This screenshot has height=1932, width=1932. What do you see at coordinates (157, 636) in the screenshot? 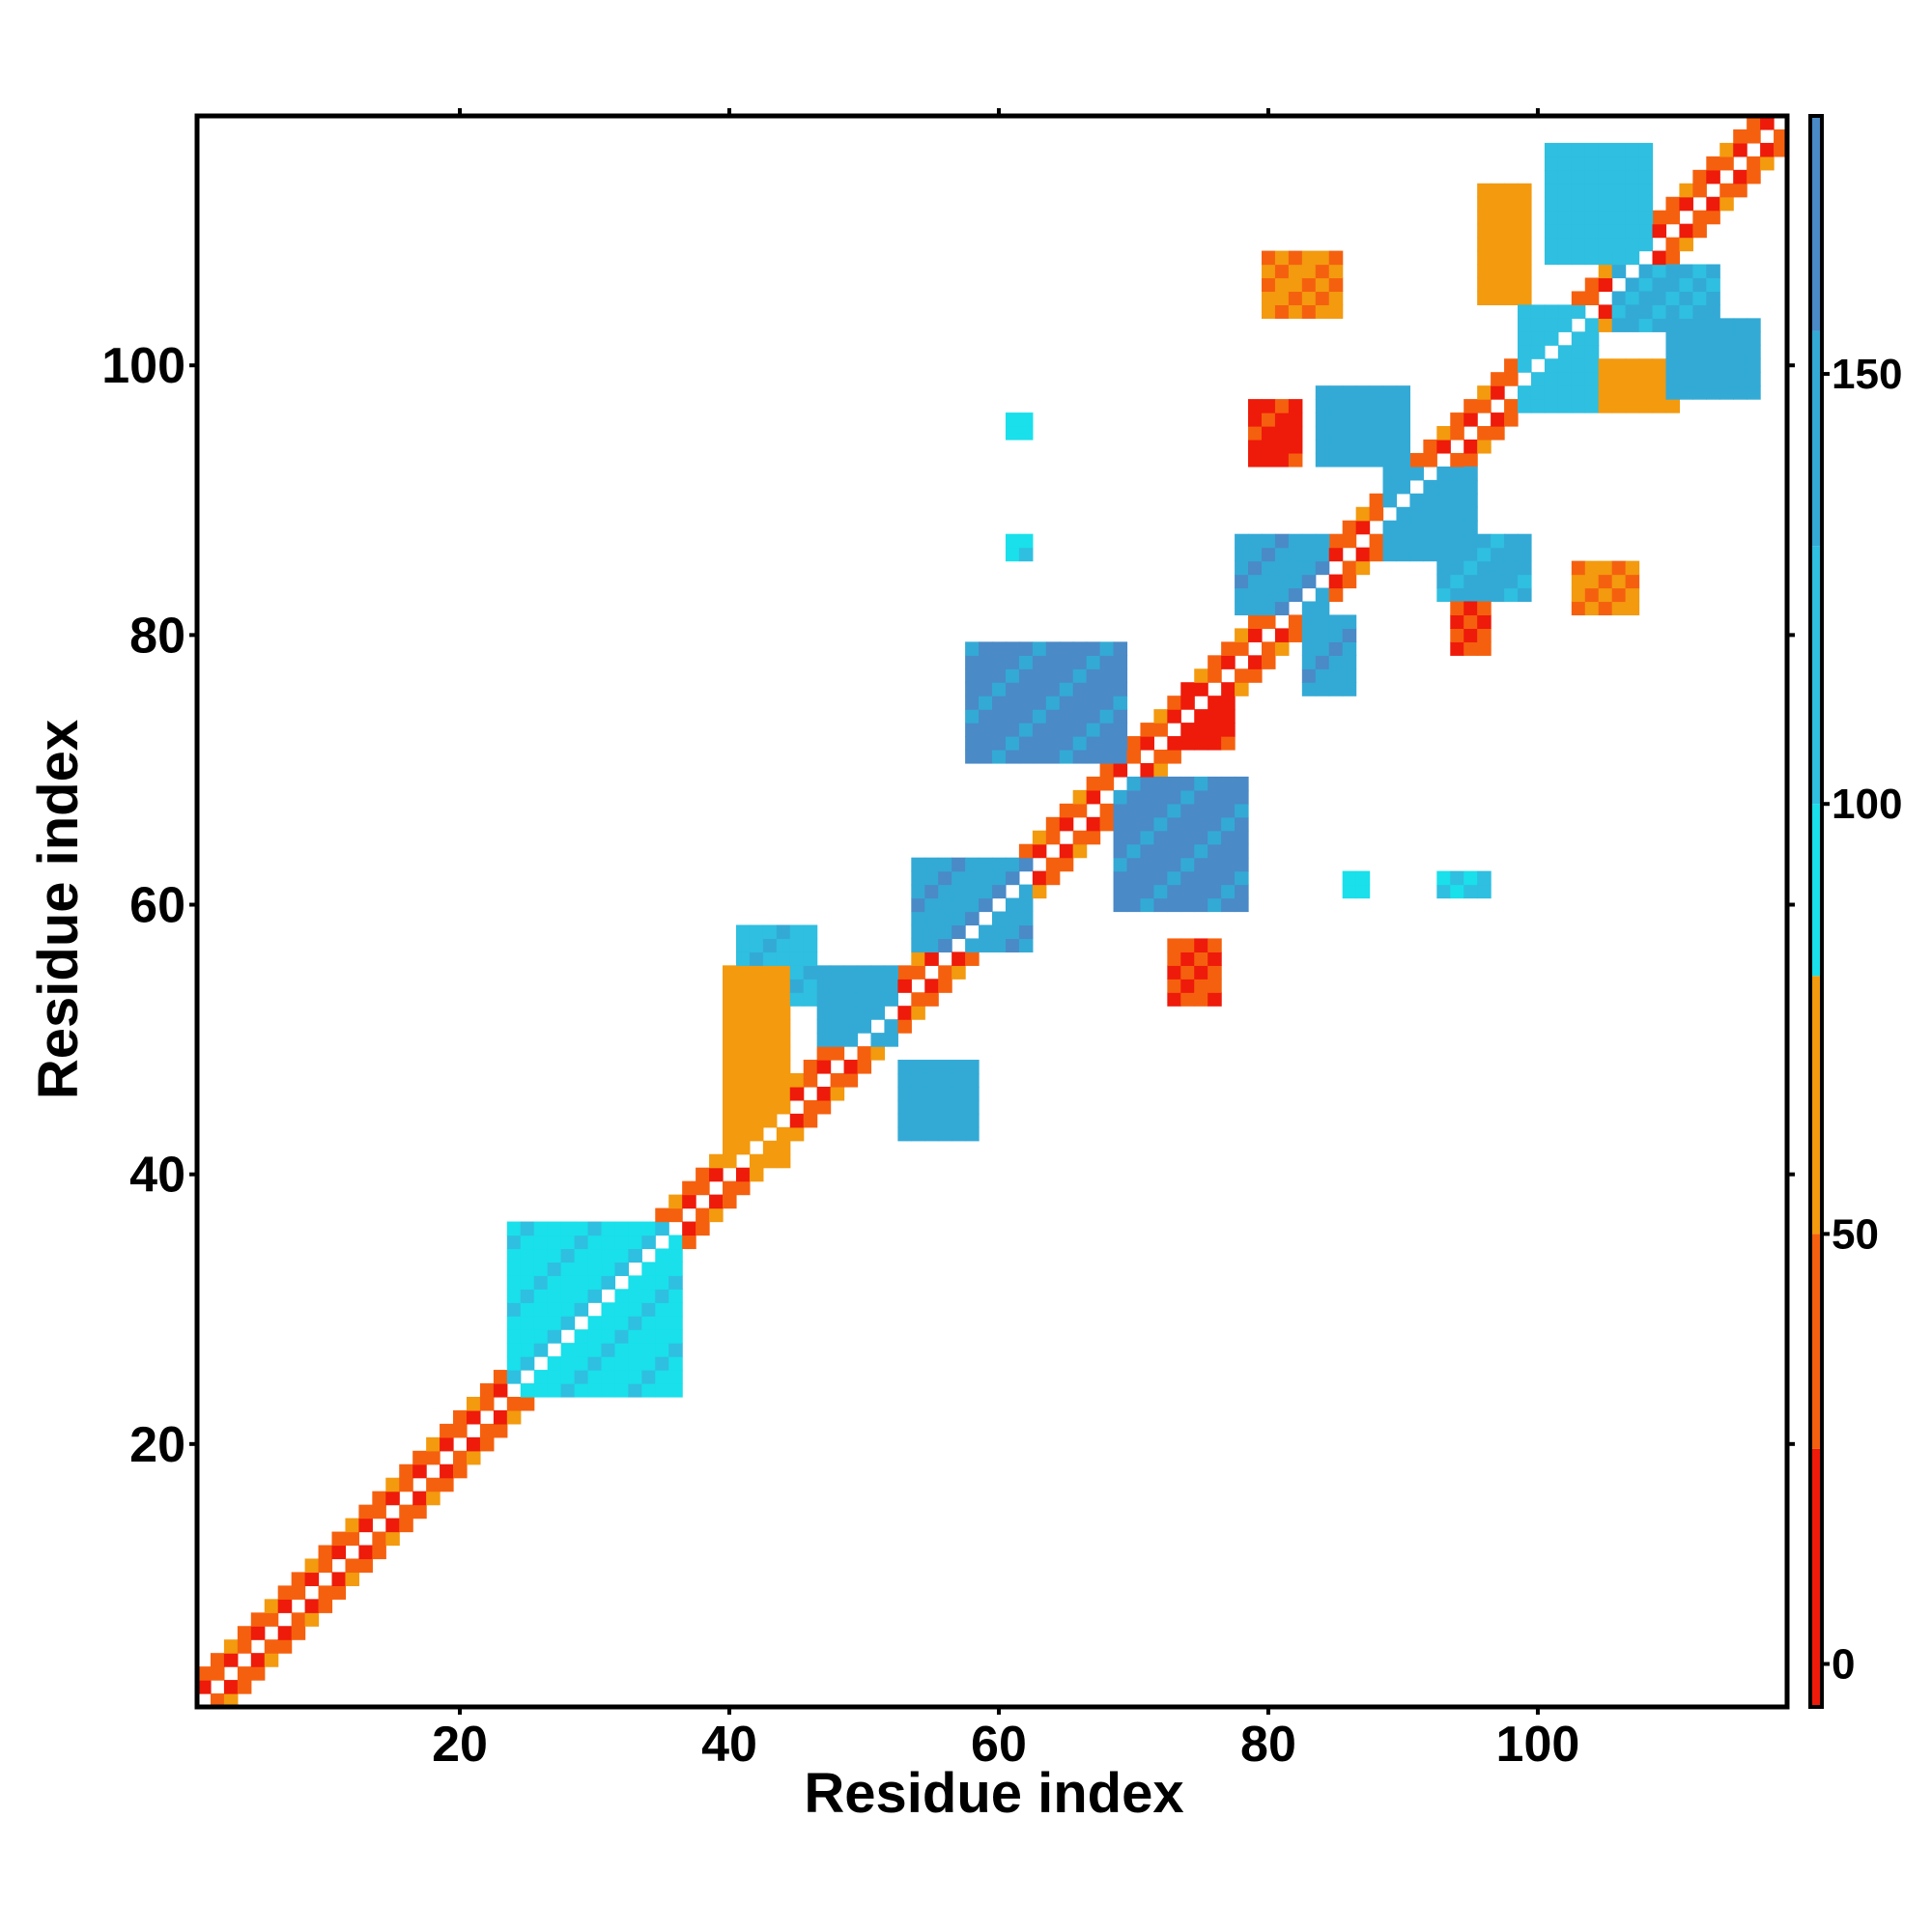
I see `y-tick-label: 80` at bounding box center [157, 636].